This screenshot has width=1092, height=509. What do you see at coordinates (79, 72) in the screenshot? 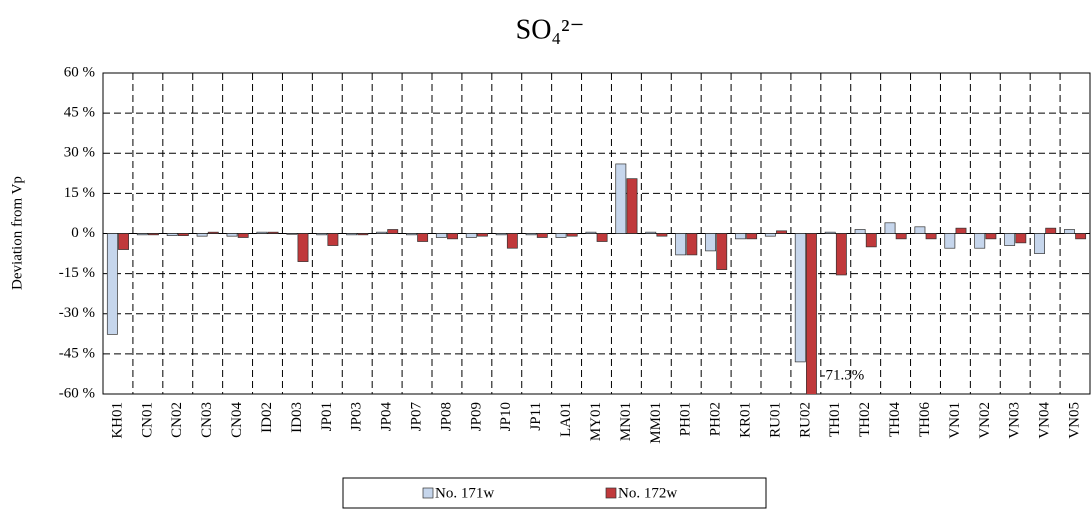
I see `y-tick-label: 60 %` at bounding box center [79, 72].